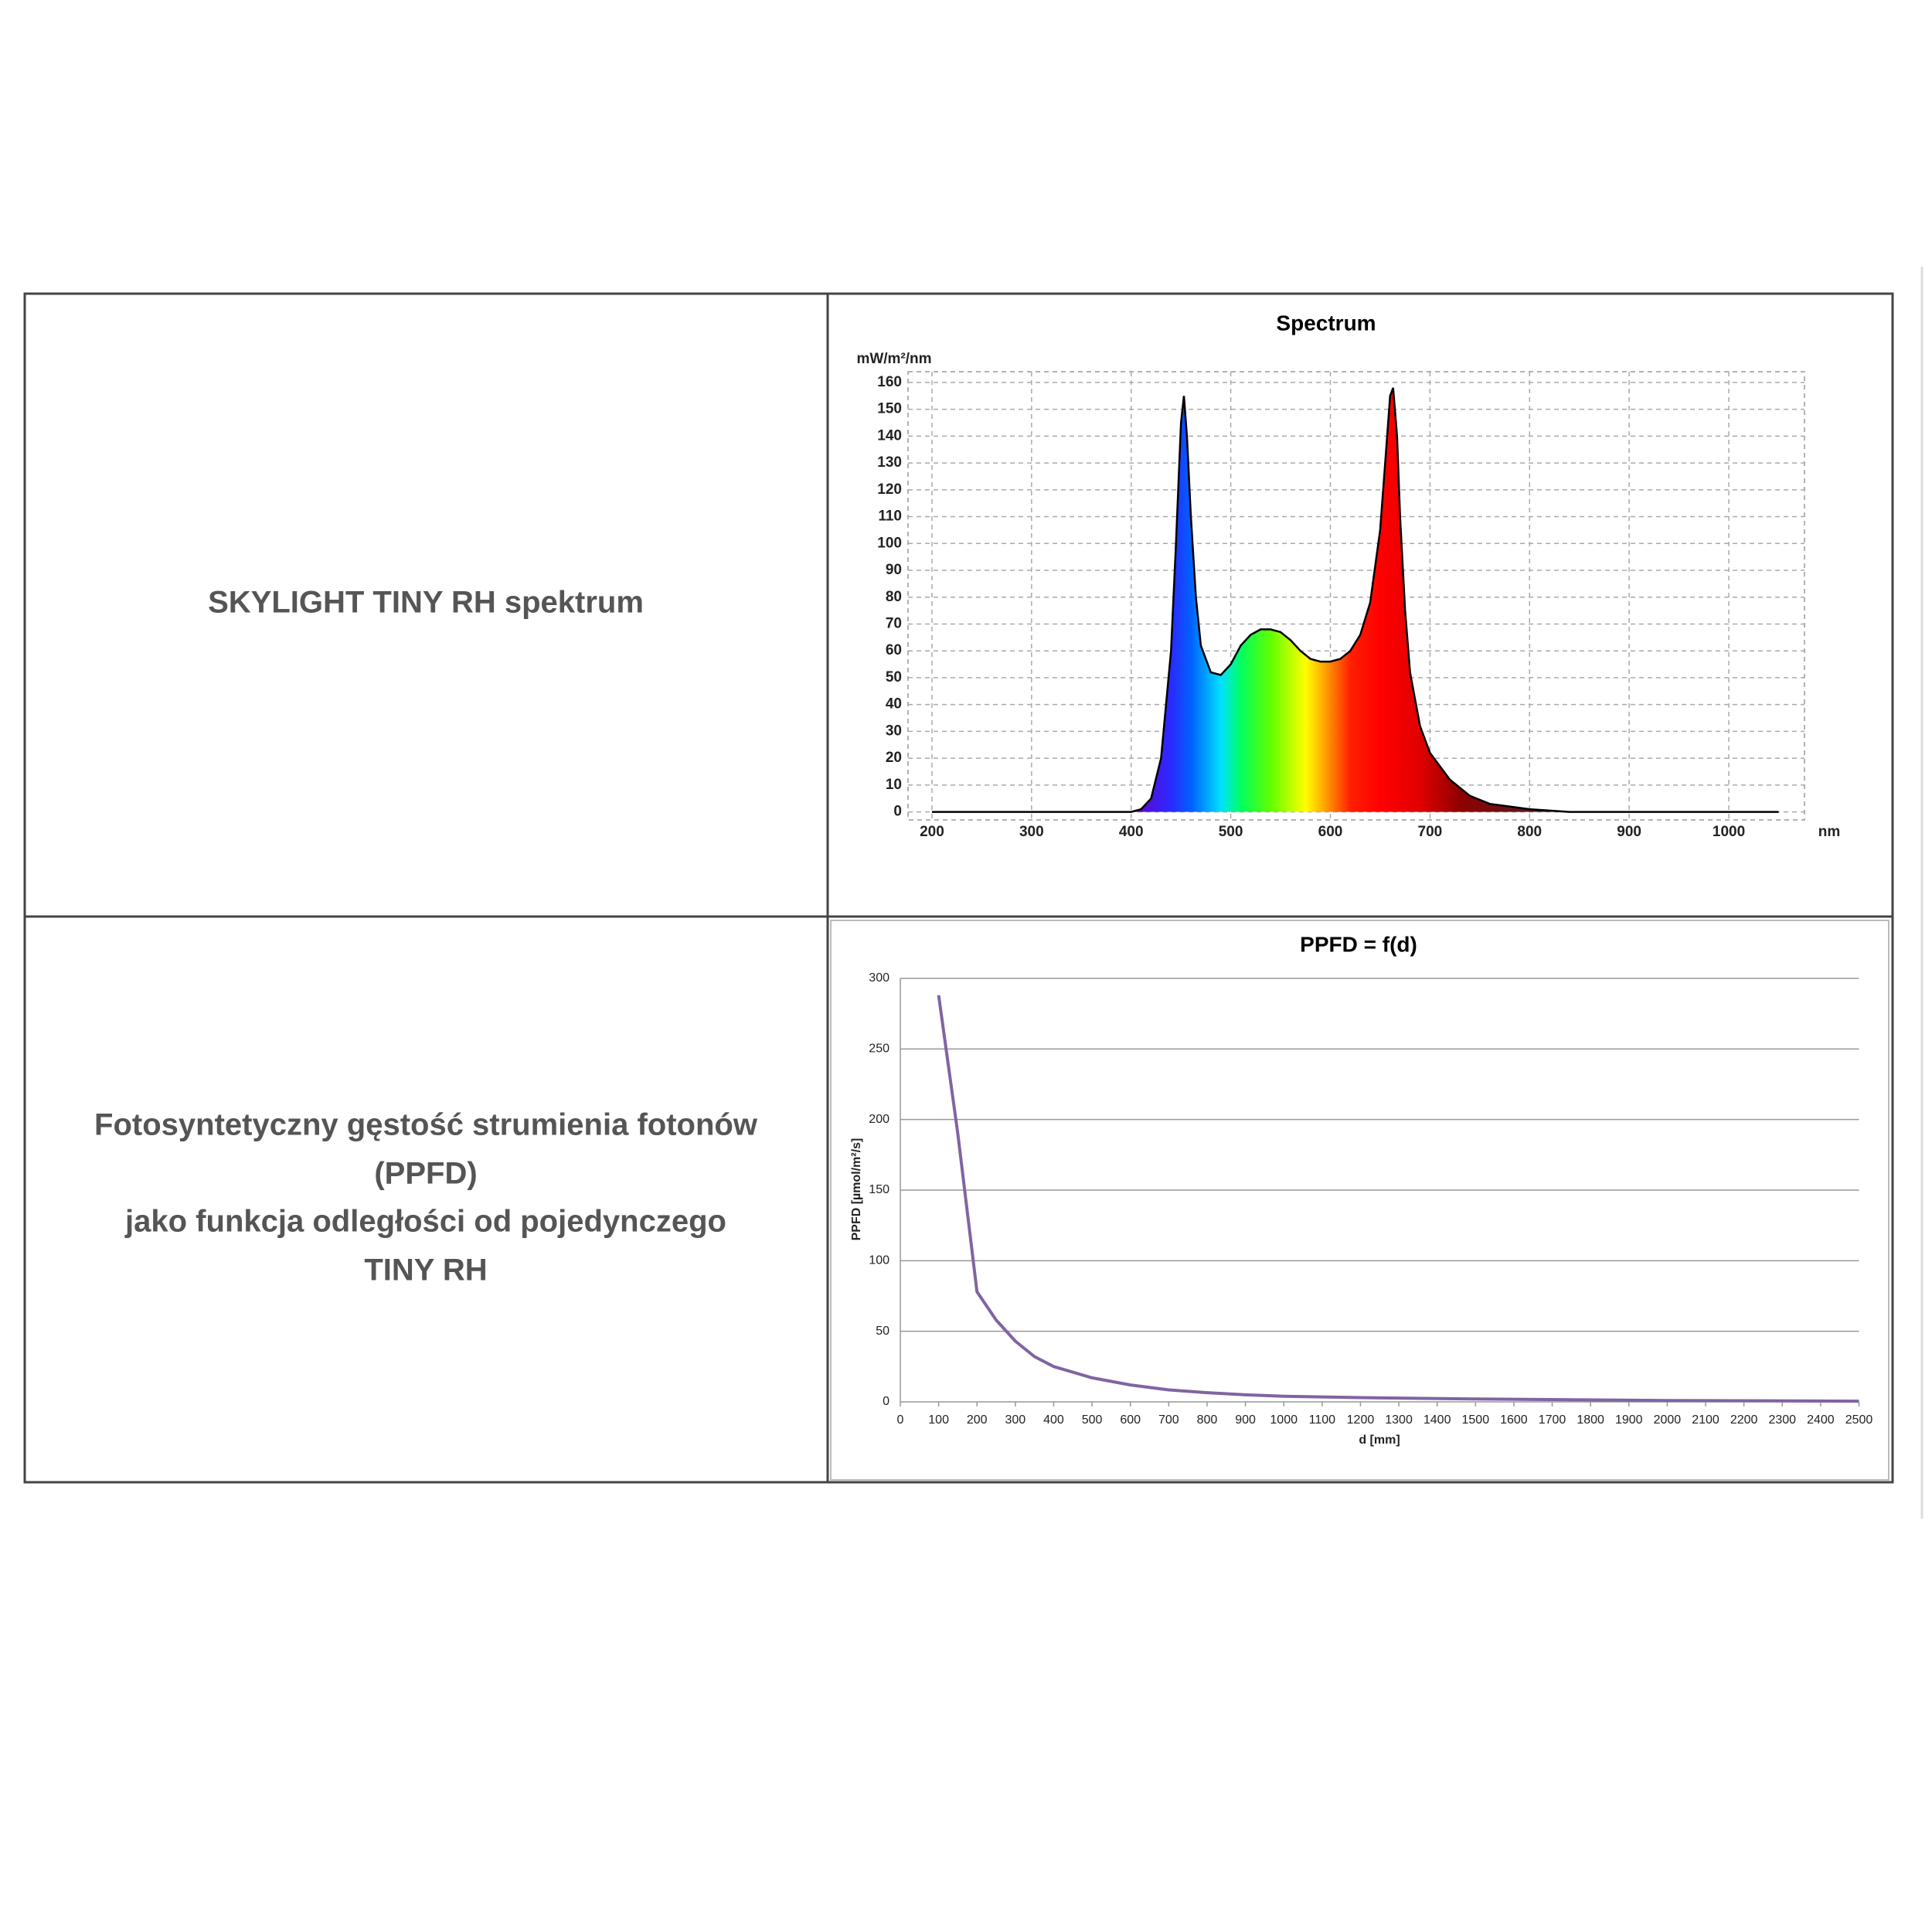 The image size is (1932, 1932). I want to click on x-tick-label: 1400, so click(1437, 1420).